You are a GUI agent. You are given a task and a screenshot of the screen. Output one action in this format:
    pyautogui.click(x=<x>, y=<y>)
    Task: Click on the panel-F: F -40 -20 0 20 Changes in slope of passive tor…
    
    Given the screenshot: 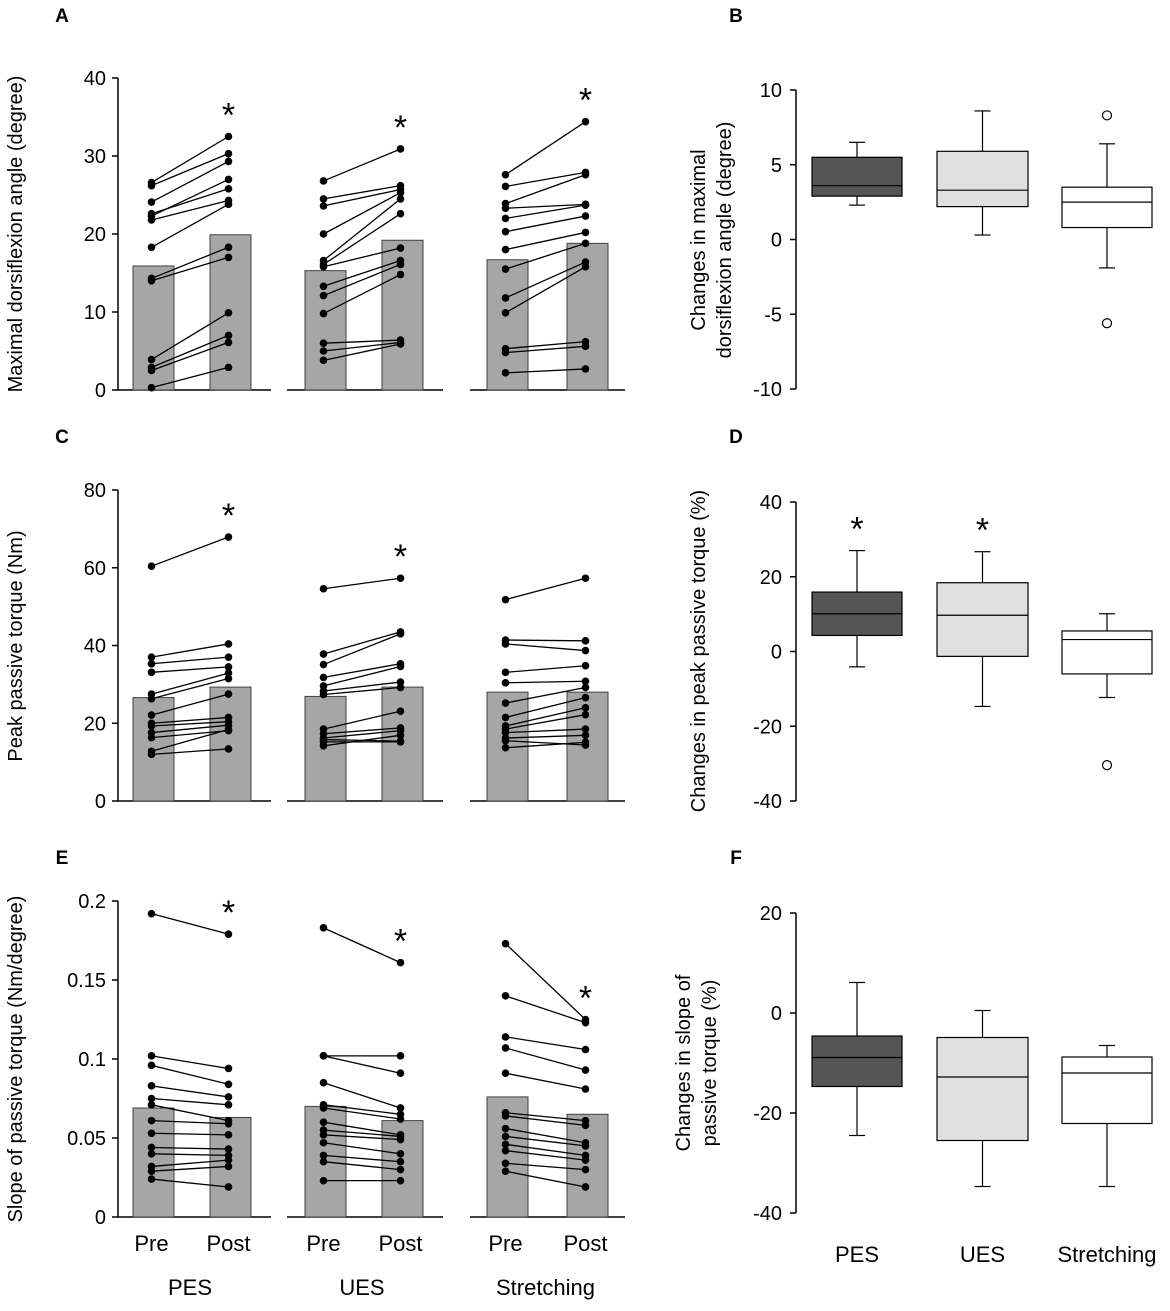 What is the action you would take?
    pyautogui.click(x=913, y=1036)
    